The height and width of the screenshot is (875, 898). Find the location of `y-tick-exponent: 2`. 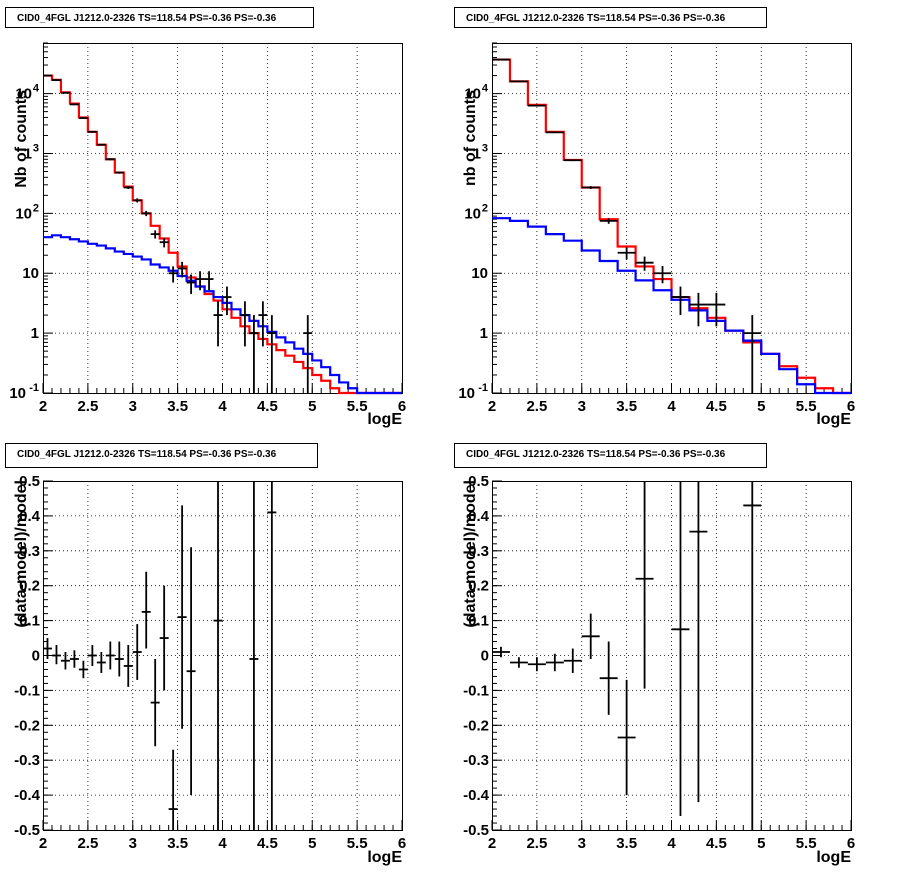

y-tick-exponent: 2 is located at coordinates (485, 208).